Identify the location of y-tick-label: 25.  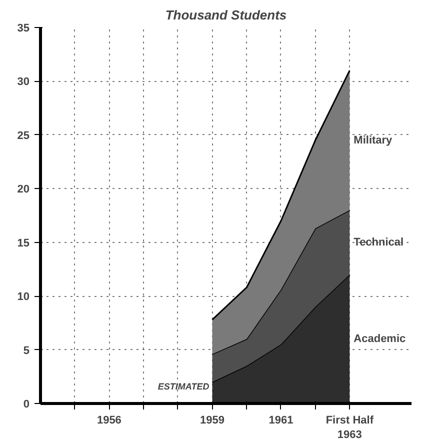
(23, 136).